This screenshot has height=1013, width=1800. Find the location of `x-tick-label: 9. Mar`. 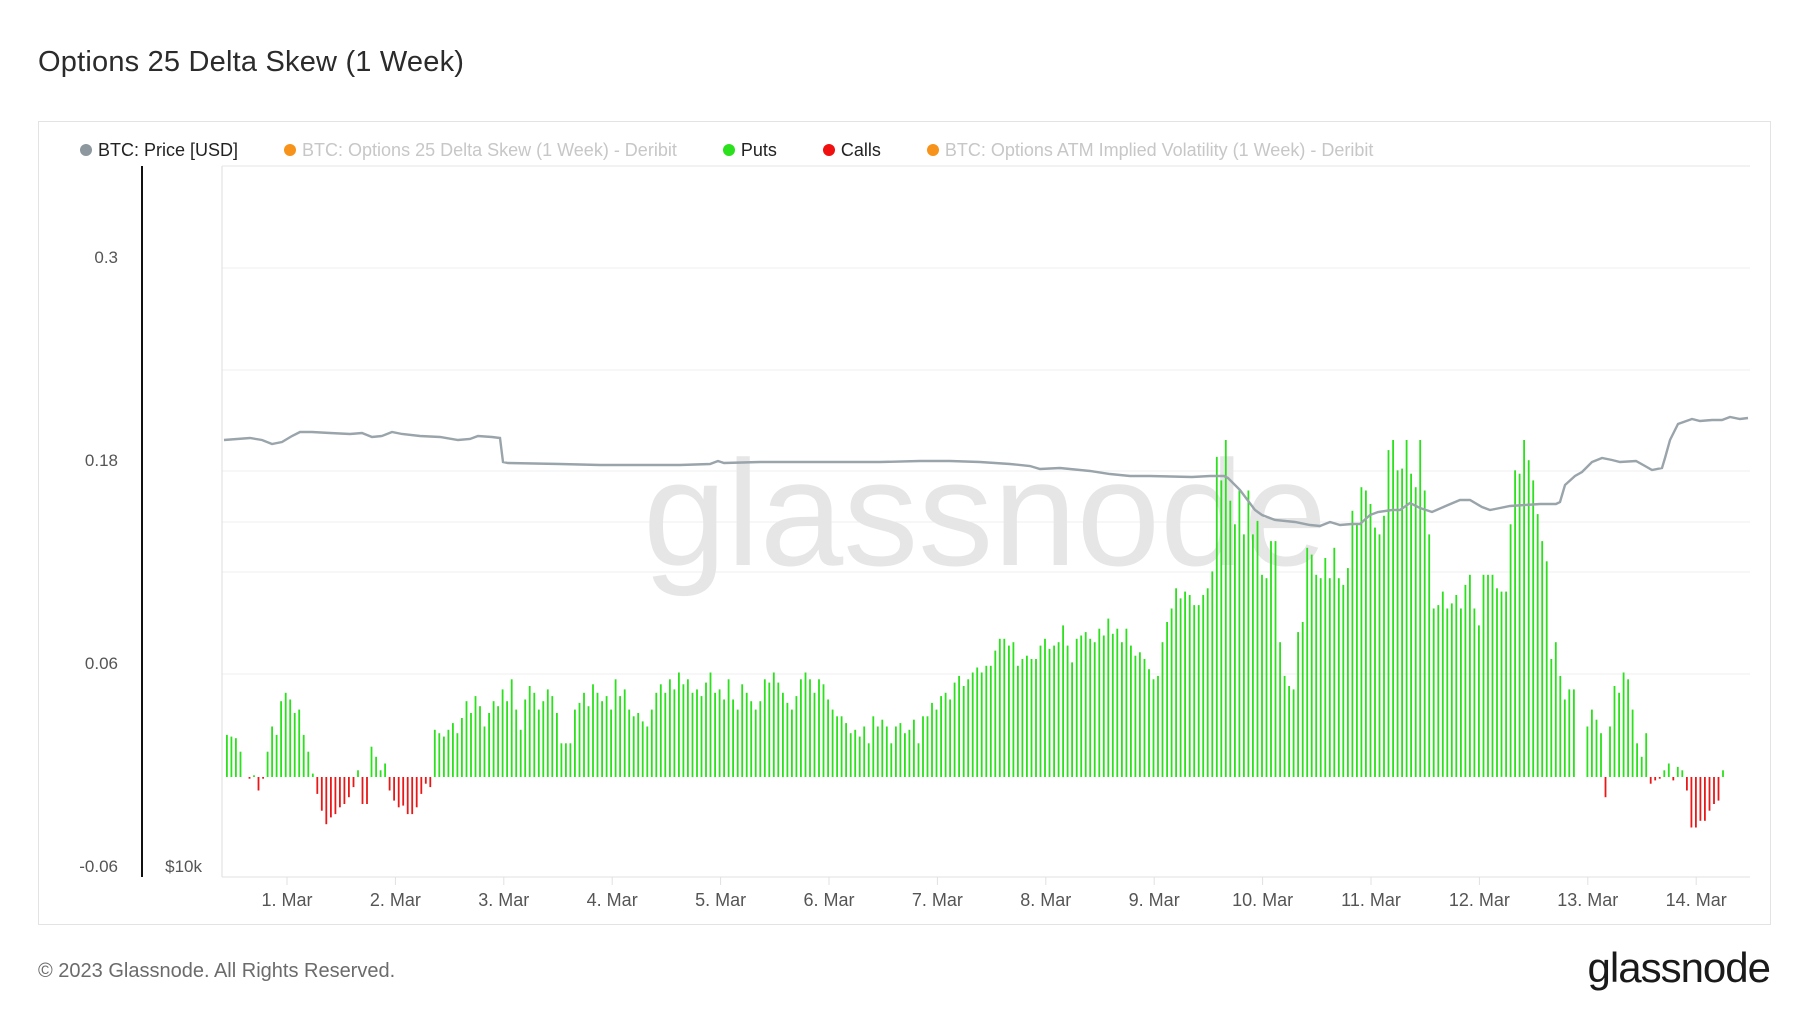

x-tick-label: 9. Mar is located at coordinates (1154, 900).